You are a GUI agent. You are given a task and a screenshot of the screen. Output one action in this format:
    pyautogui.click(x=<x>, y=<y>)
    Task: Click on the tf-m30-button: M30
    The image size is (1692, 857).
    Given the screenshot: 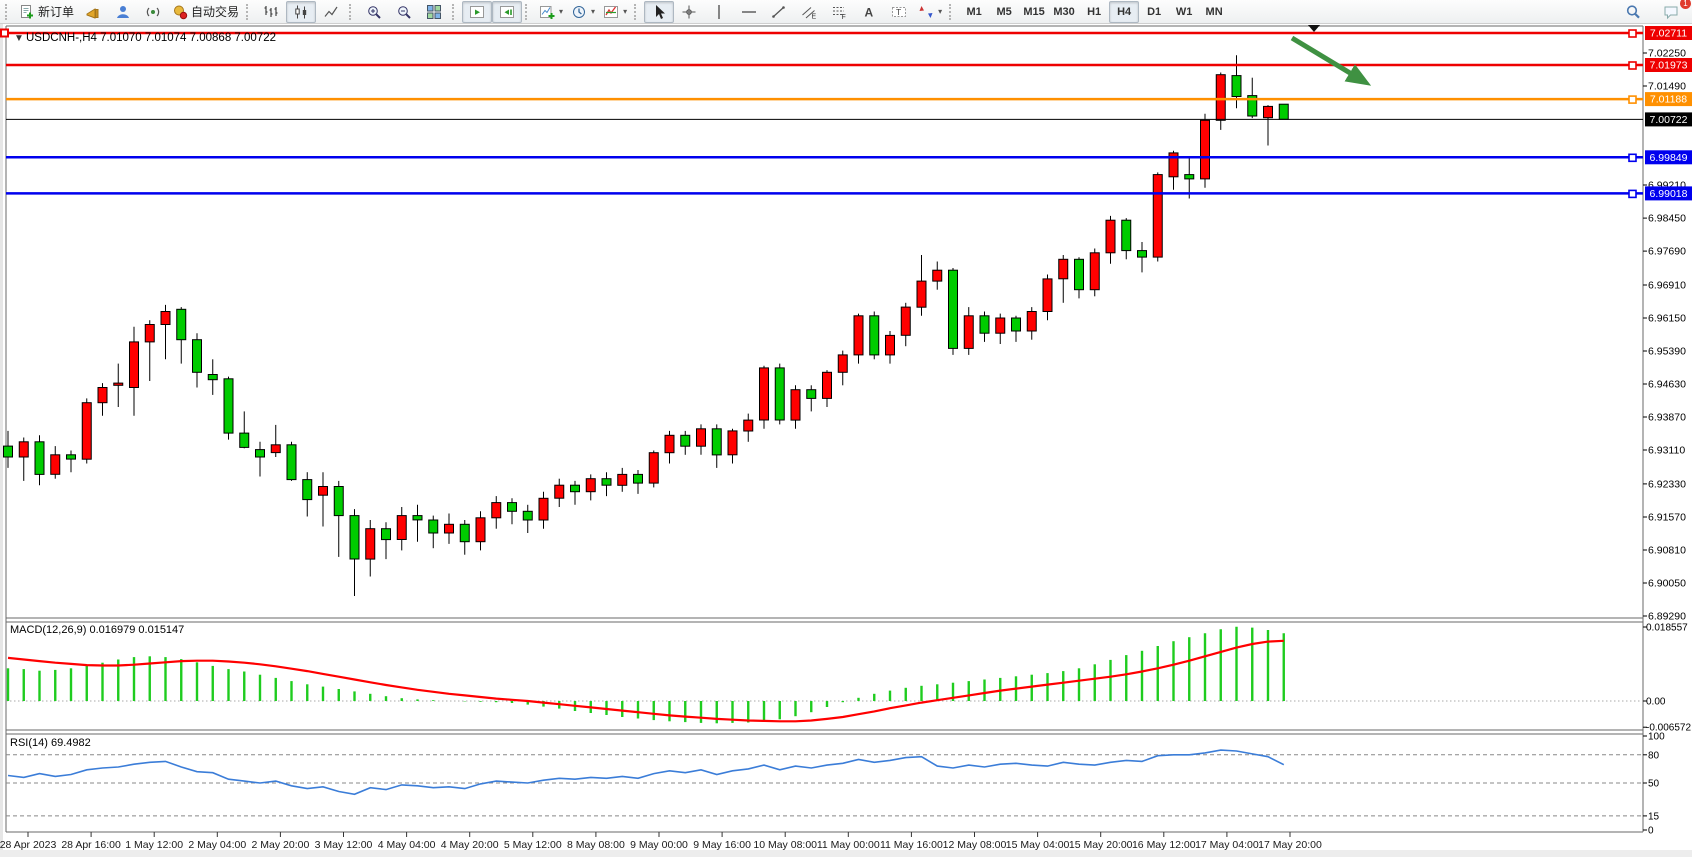 What is the action you would take?
    pyautogui.click(x=1064, y=12)
    